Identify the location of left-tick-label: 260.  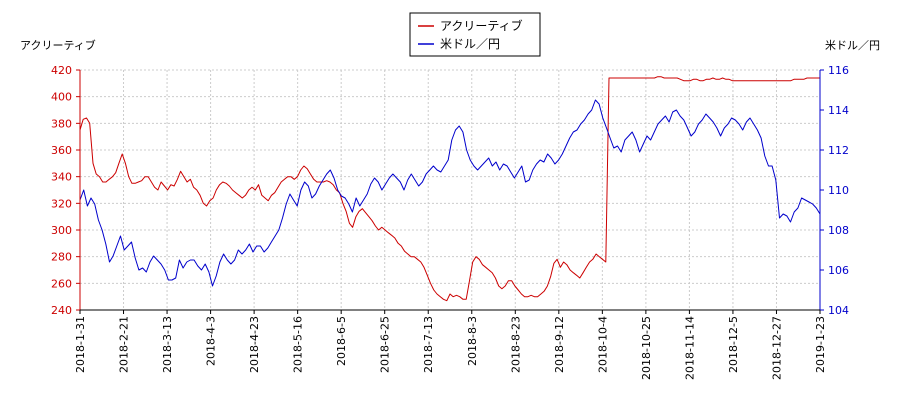
(61, 283).